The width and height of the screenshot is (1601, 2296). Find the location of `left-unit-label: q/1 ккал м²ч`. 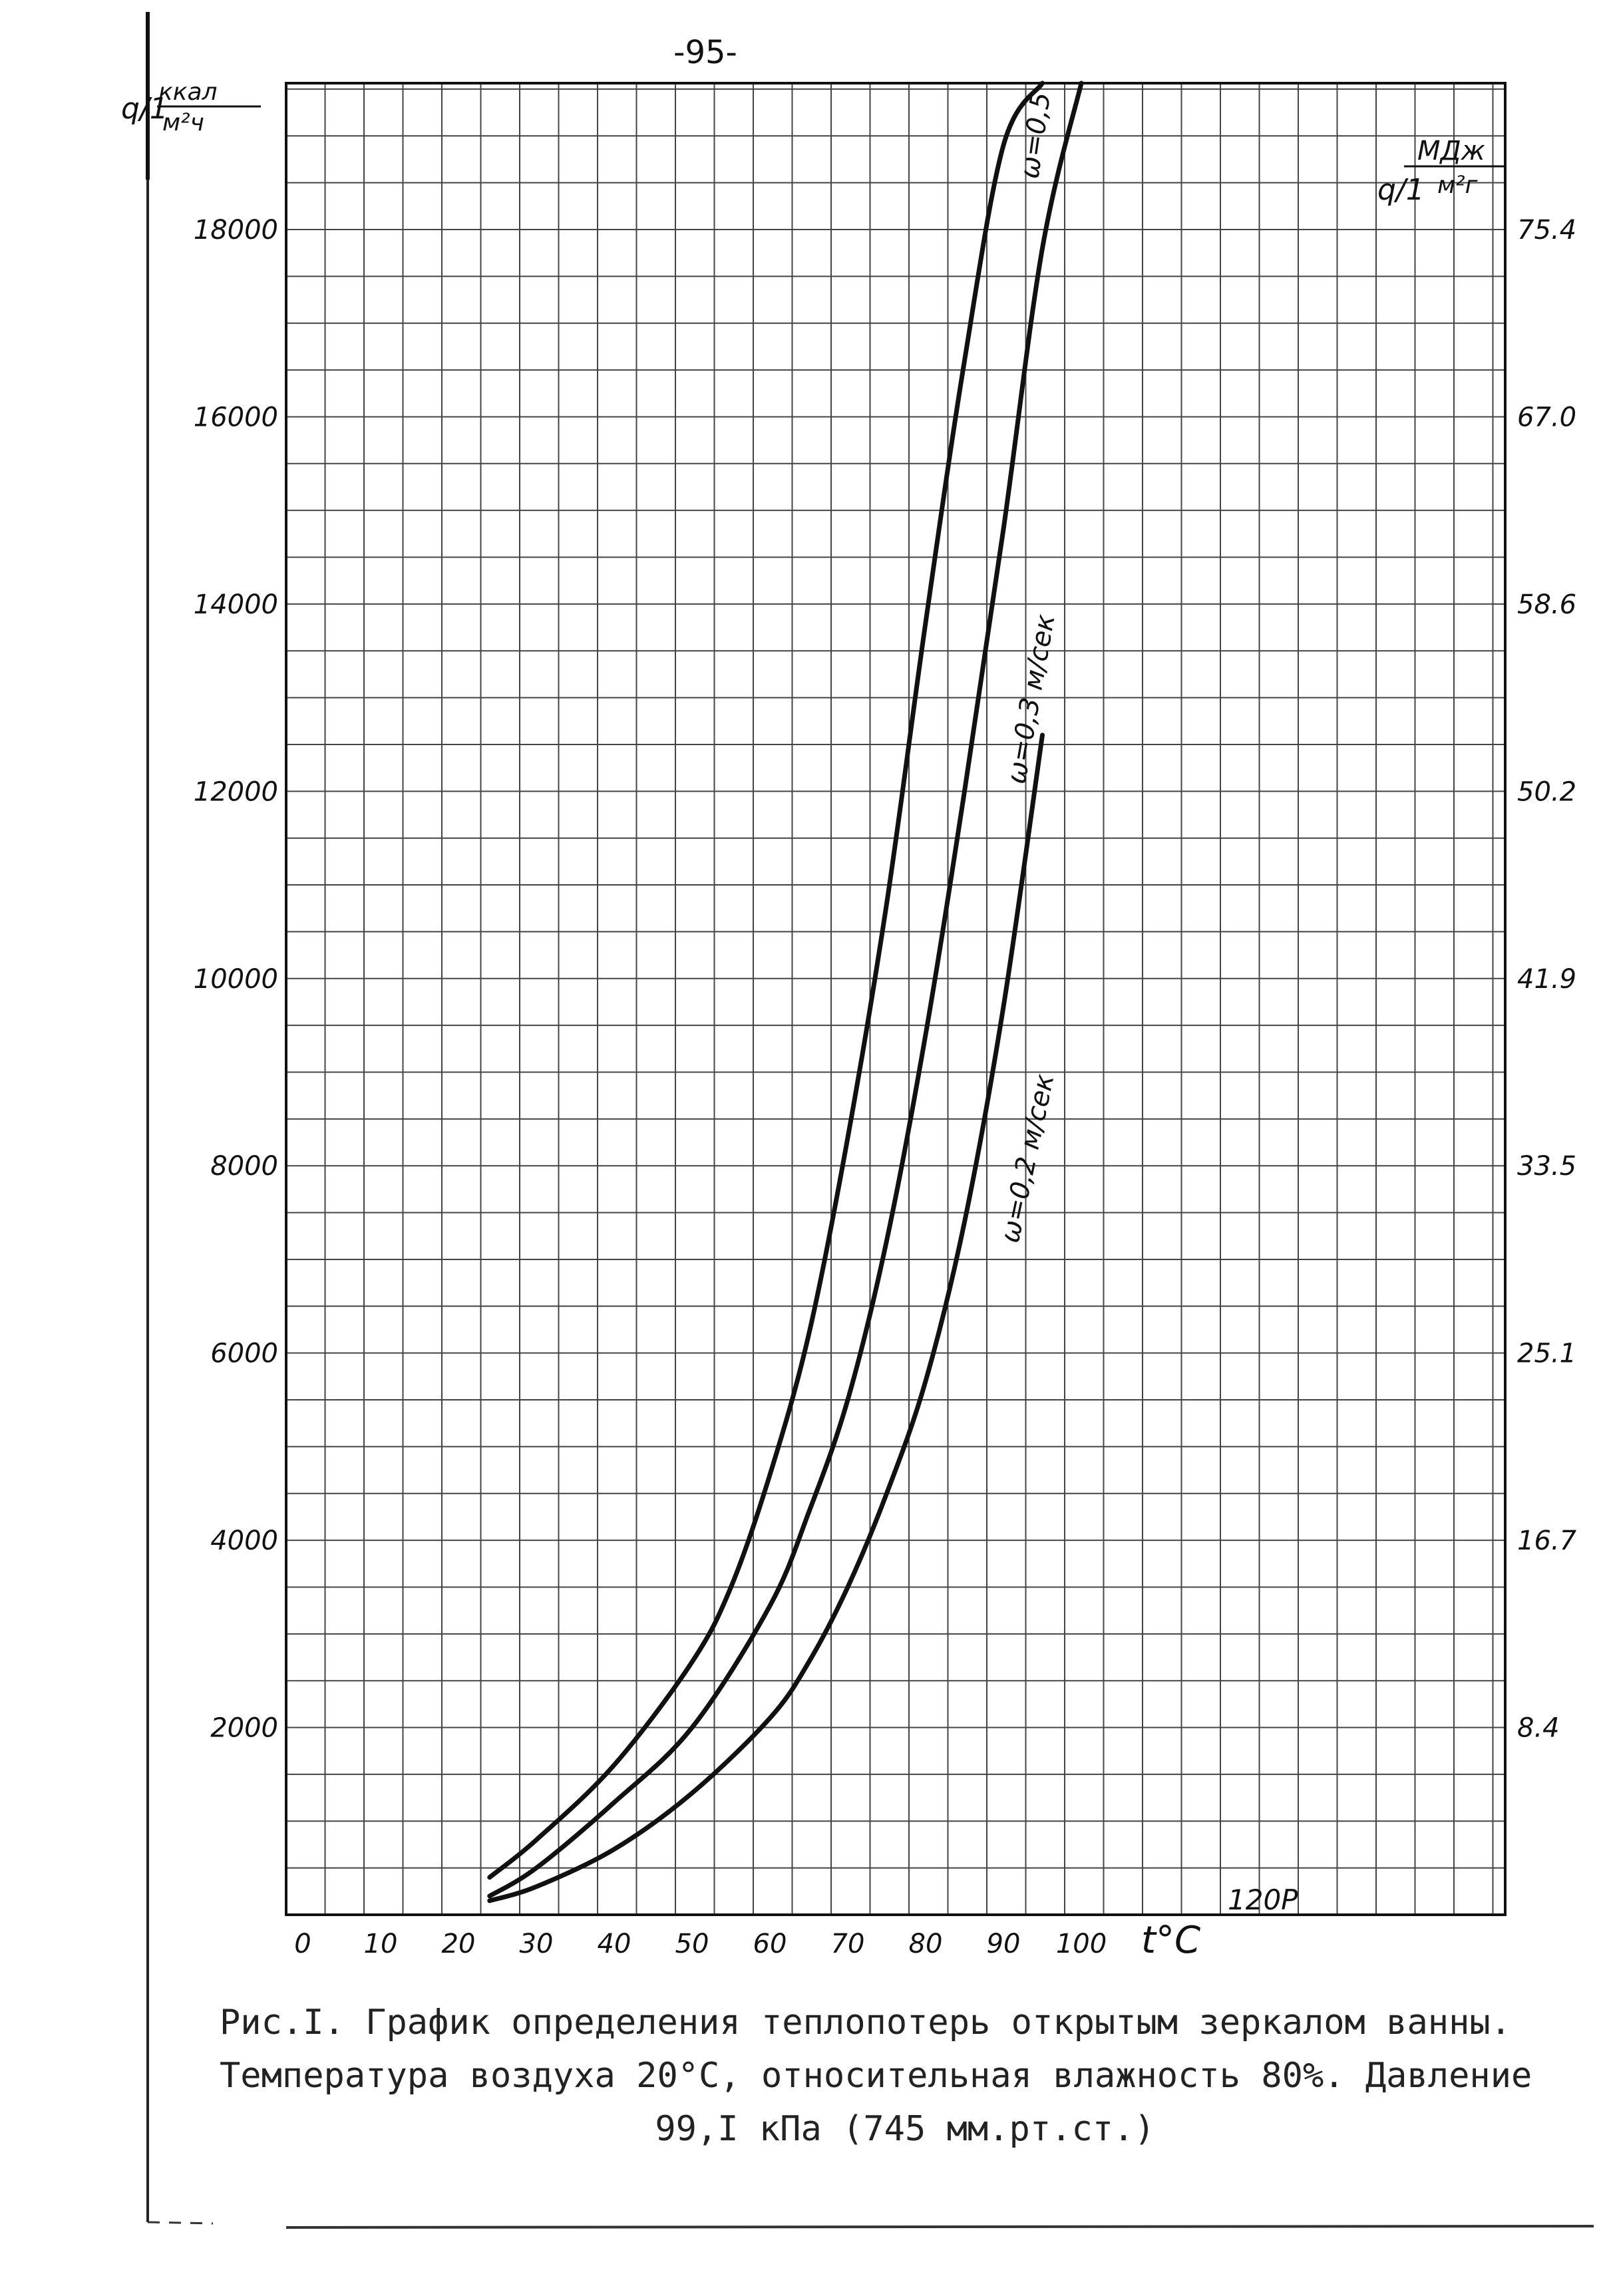

left-unit-label: q/1 ккал м²ч is located at coordinates (191, 107).